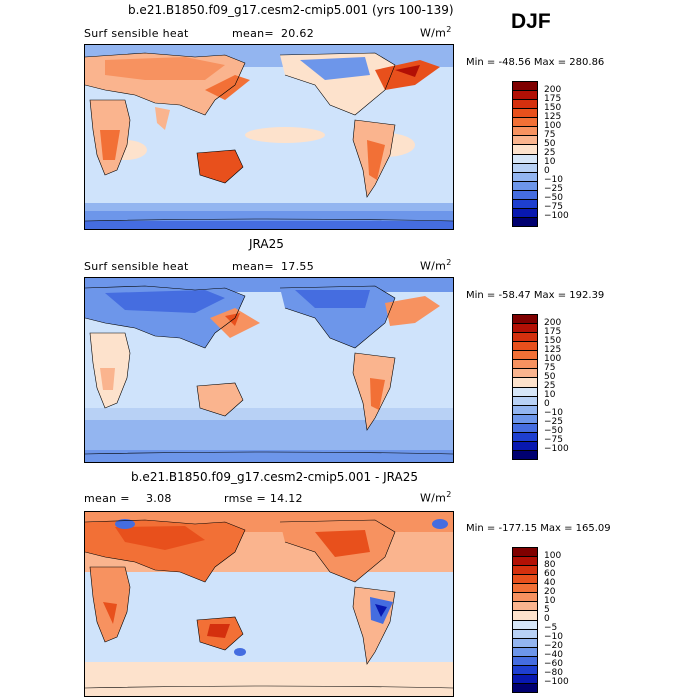 The width and height of the screenshot is (700, 700). Describe the element at coordinates (553, 663) in the screenshot. I see `colorbar-tick-label: −60` at that location.